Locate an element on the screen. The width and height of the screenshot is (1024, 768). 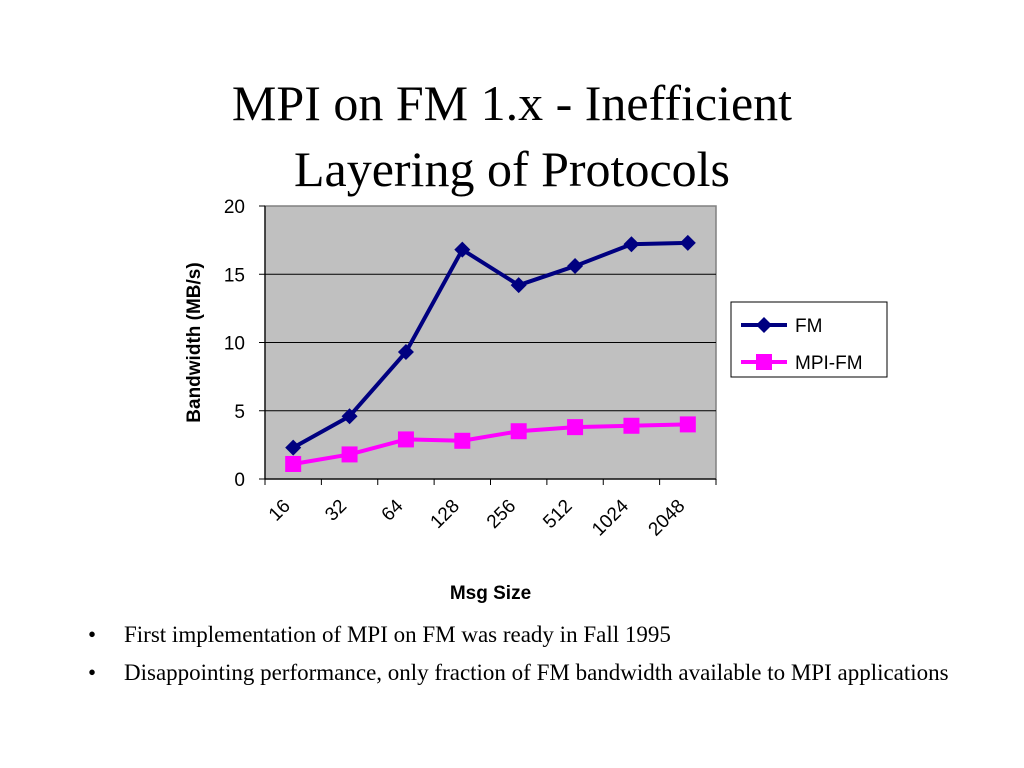
x-tick-label: 2048 is located at coordinates (667, 518).